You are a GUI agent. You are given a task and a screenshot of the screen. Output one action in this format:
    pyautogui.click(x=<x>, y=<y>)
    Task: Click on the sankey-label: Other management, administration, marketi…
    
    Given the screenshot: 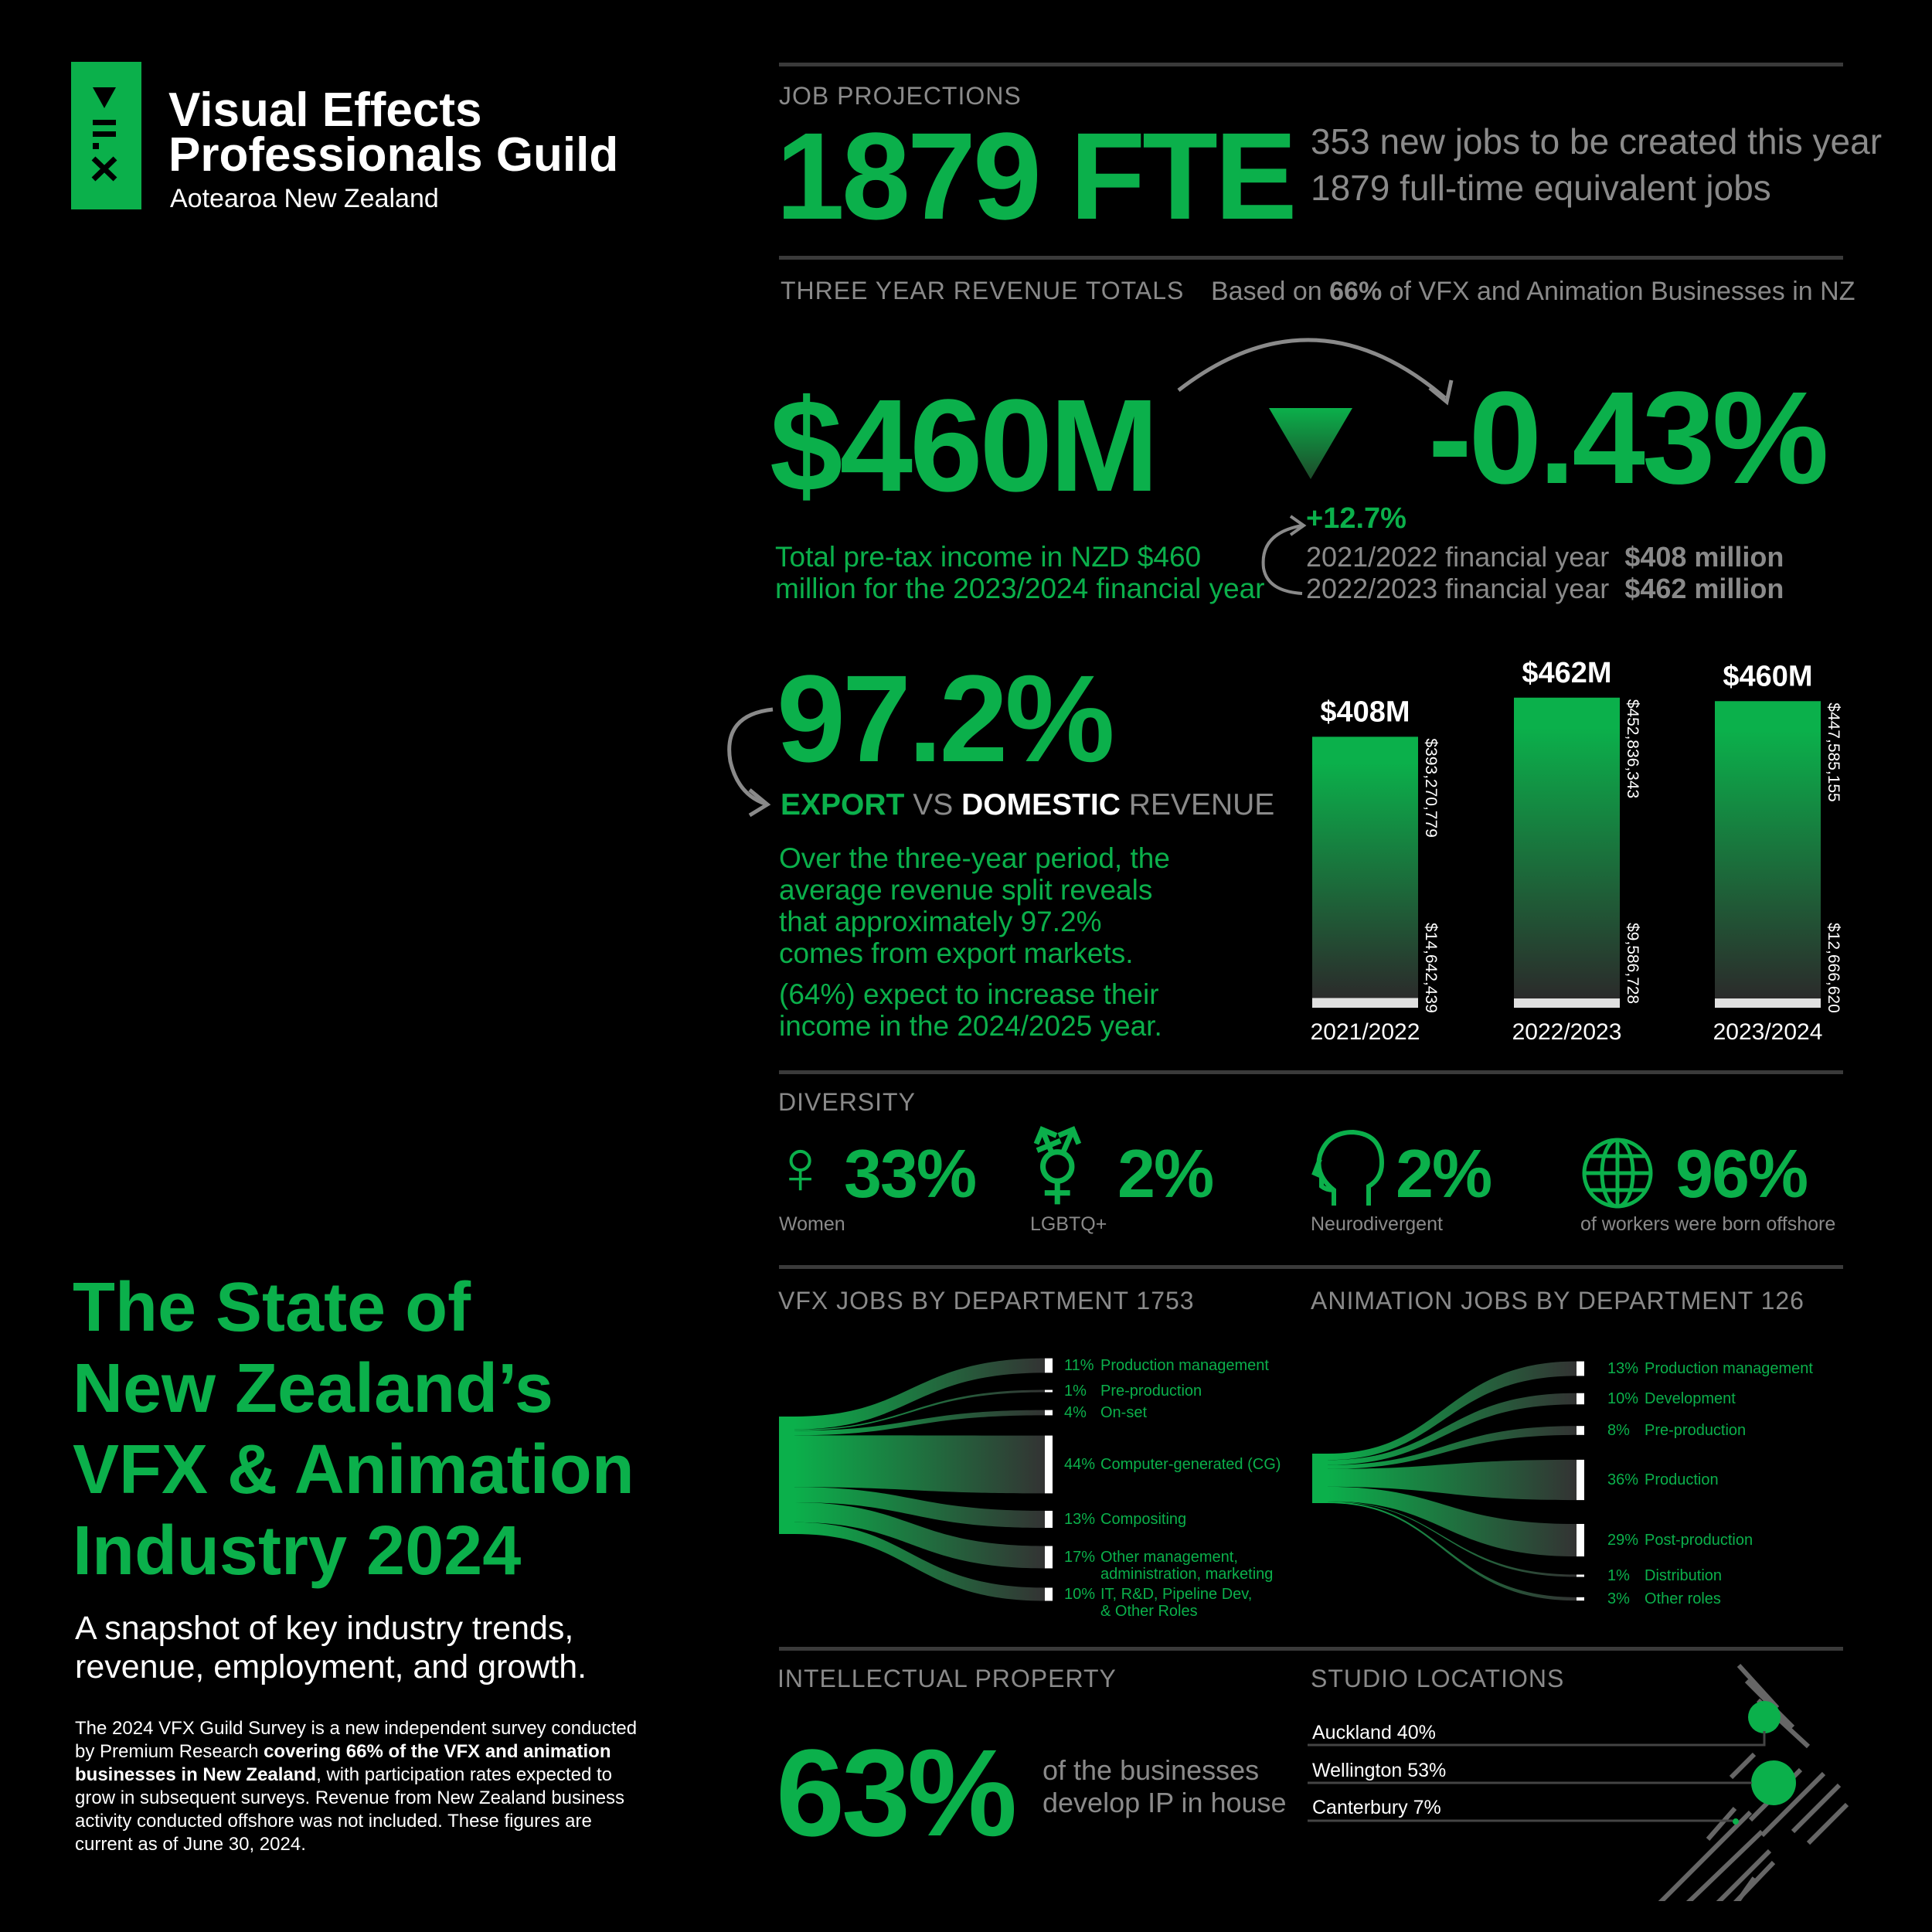 What is the action you would take?
    pyautogui.click(x=1187, y=1566)
    